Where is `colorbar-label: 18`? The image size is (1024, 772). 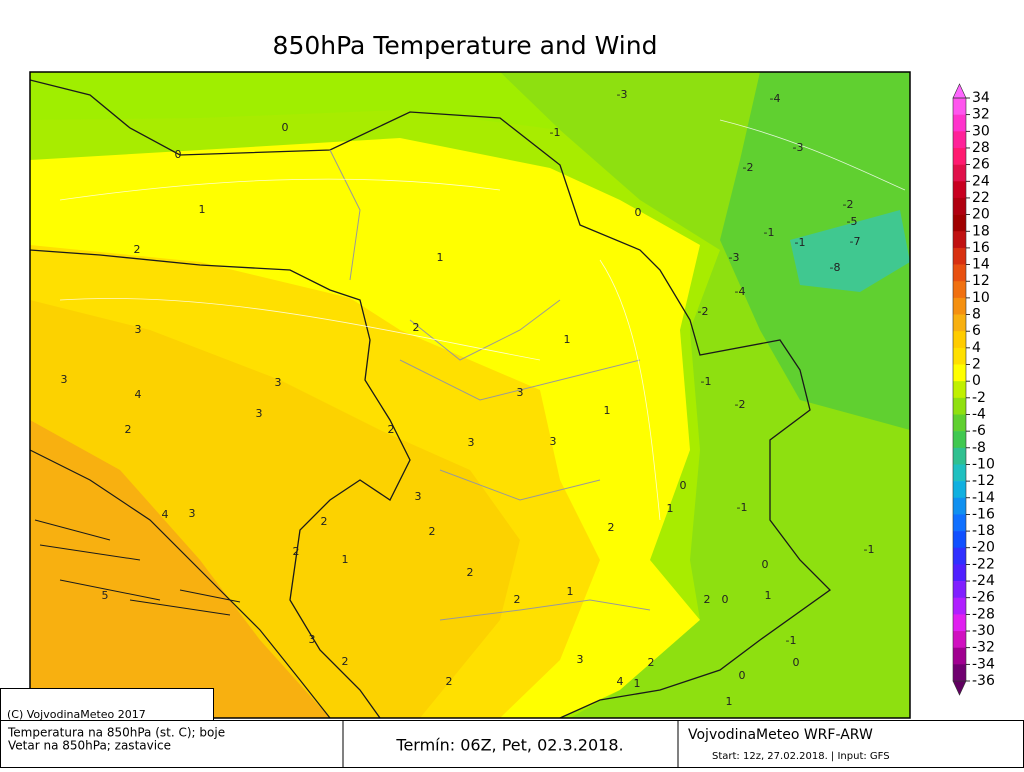 colorbar-label: 18 is located at coordinates (981, 231).